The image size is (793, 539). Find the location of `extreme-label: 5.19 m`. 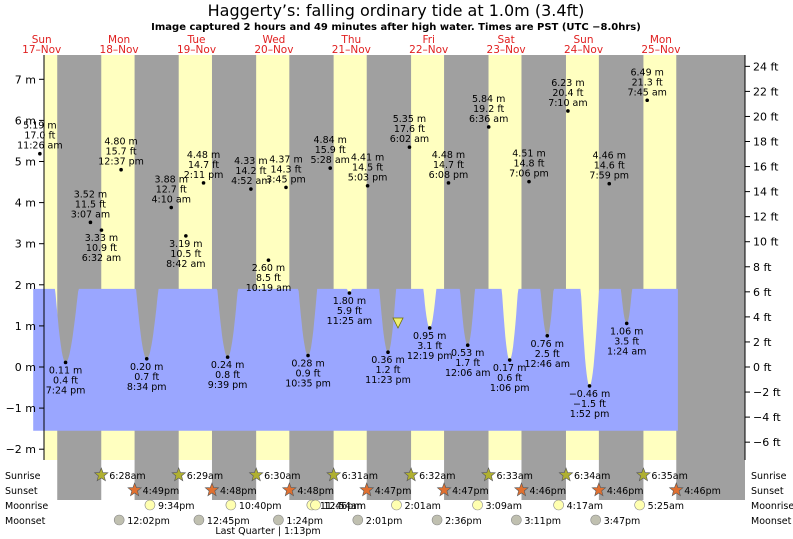

extreme-label: 5.19 m is located at coordinates (39, 126).